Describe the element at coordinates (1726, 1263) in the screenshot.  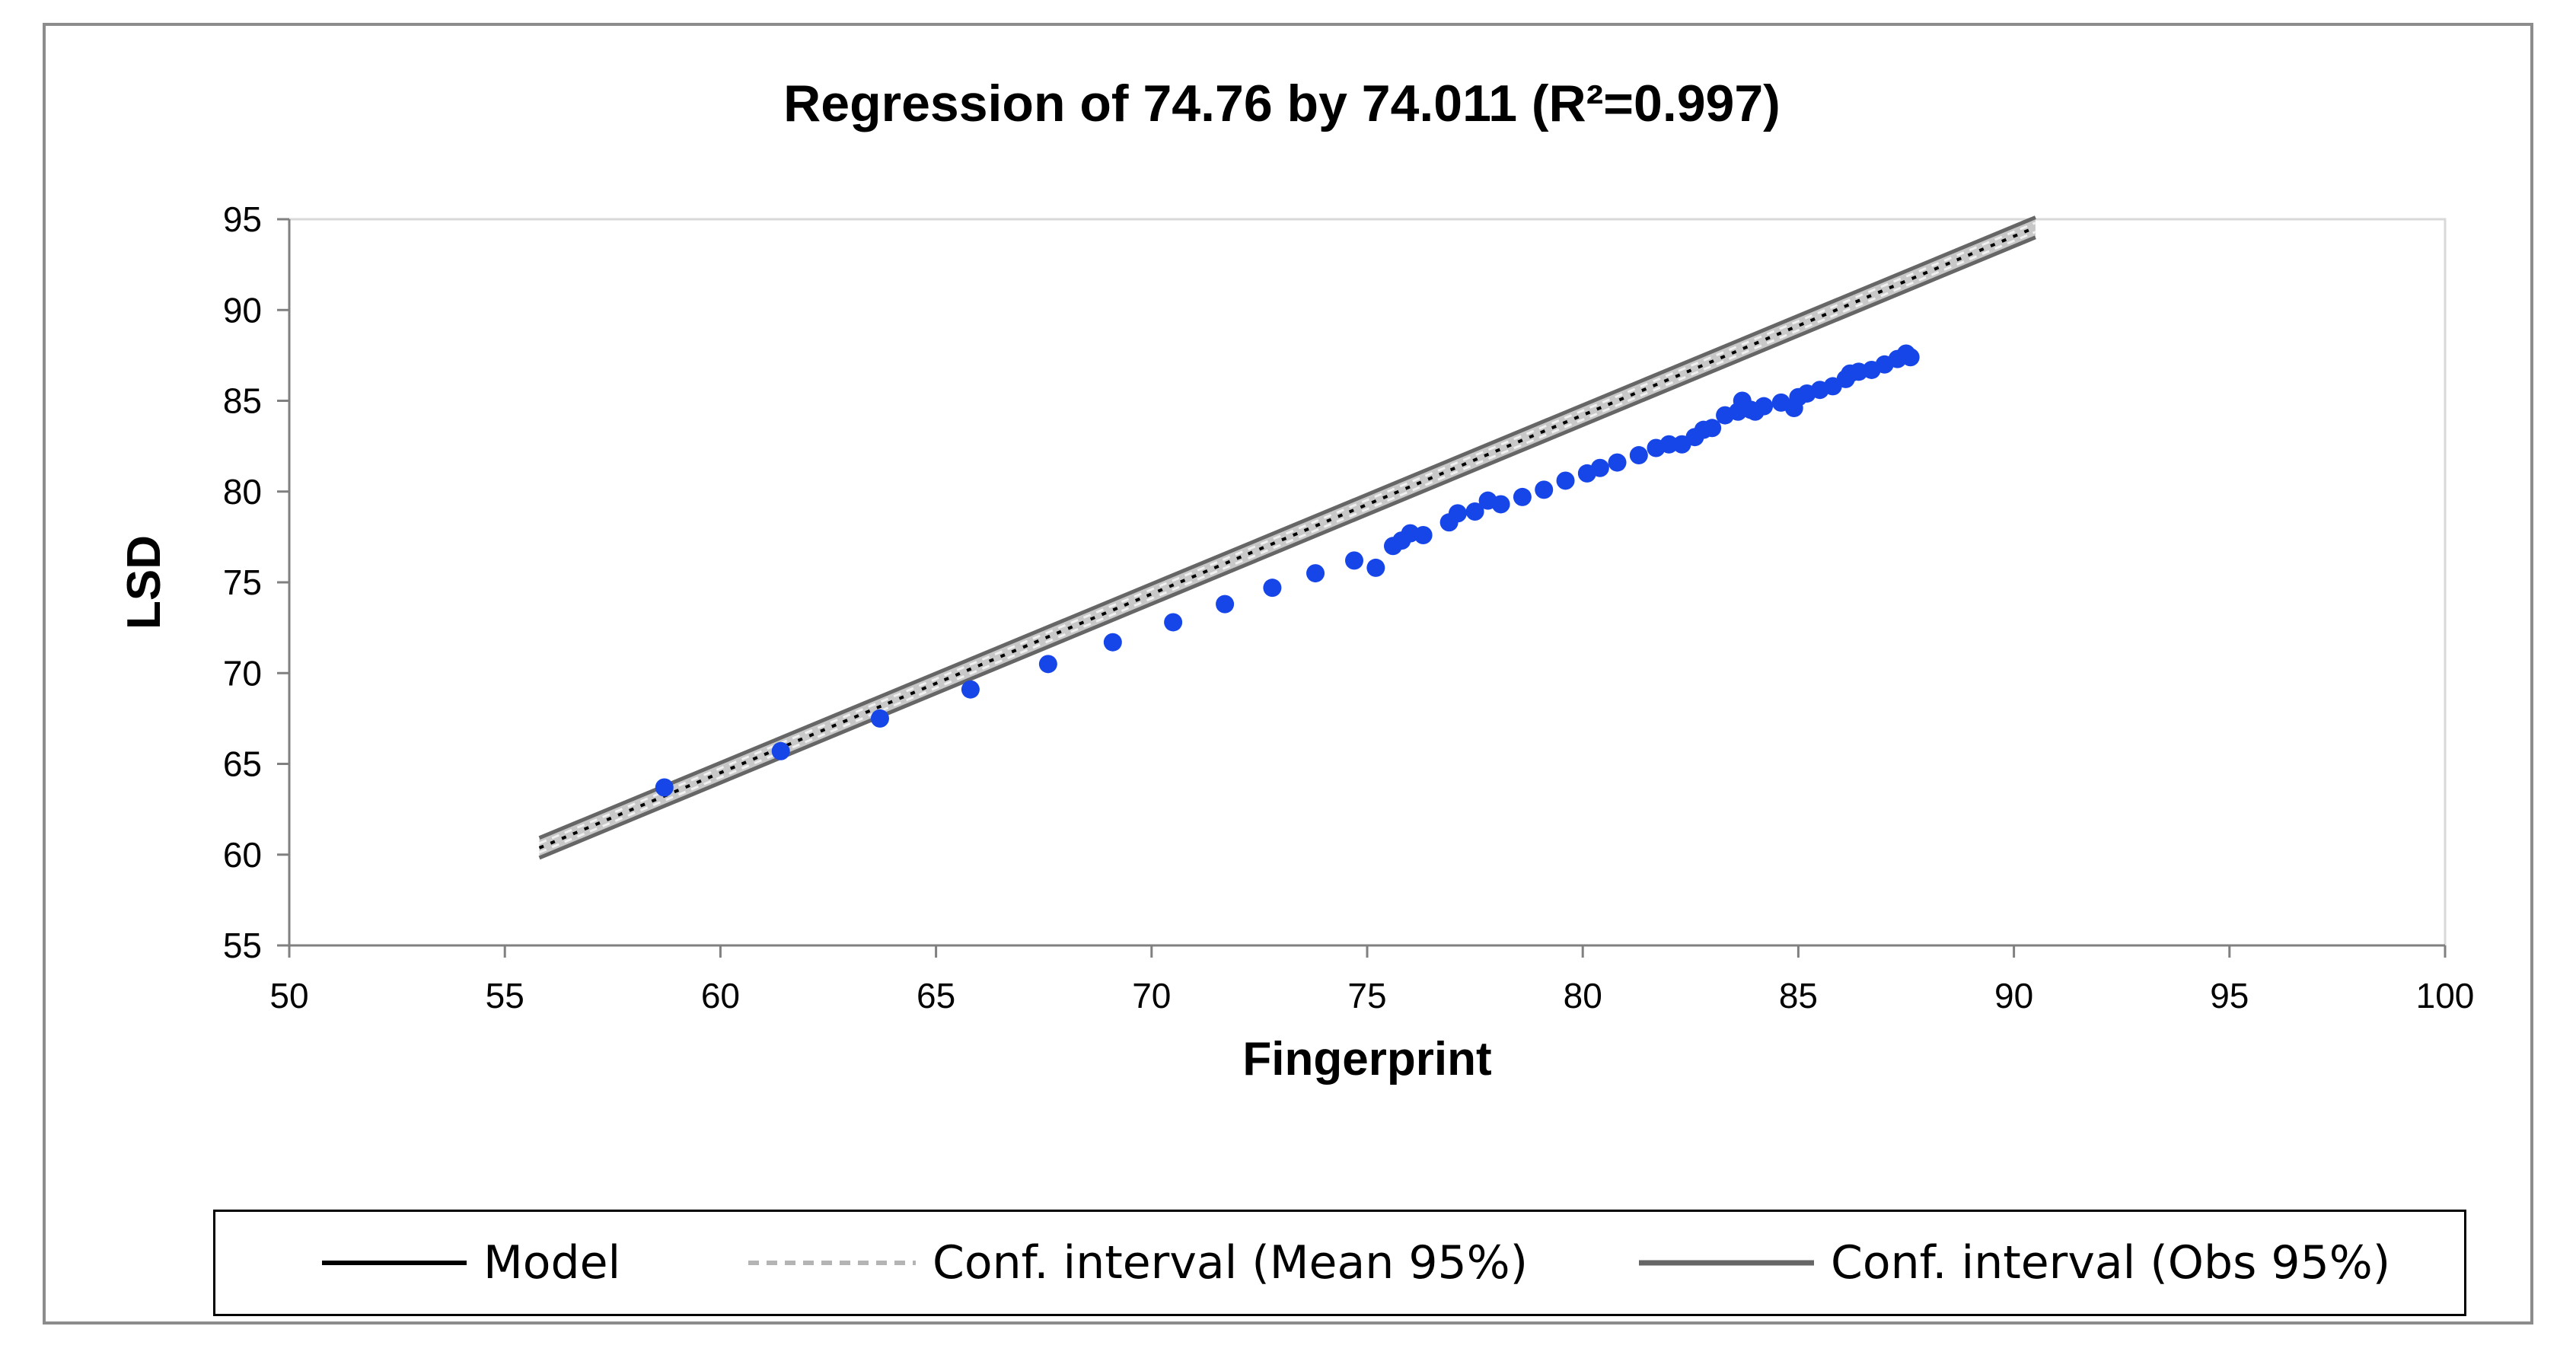
I see `legend-swatch-conf-obs` at that location.